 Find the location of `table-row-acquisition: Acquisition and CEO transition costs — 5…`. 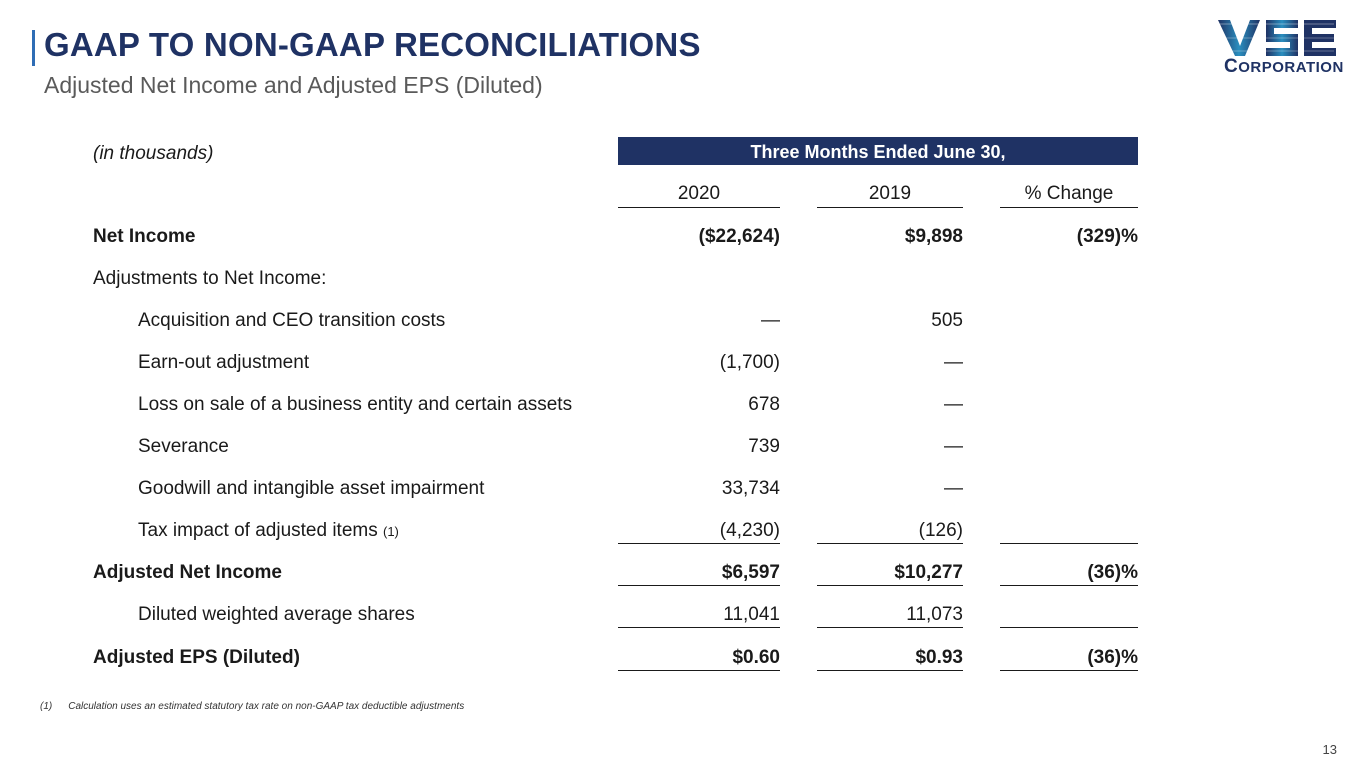

table-row-acquisition: Acquisition and CEO transition costs — 5… is located at coordinates (550, 320).